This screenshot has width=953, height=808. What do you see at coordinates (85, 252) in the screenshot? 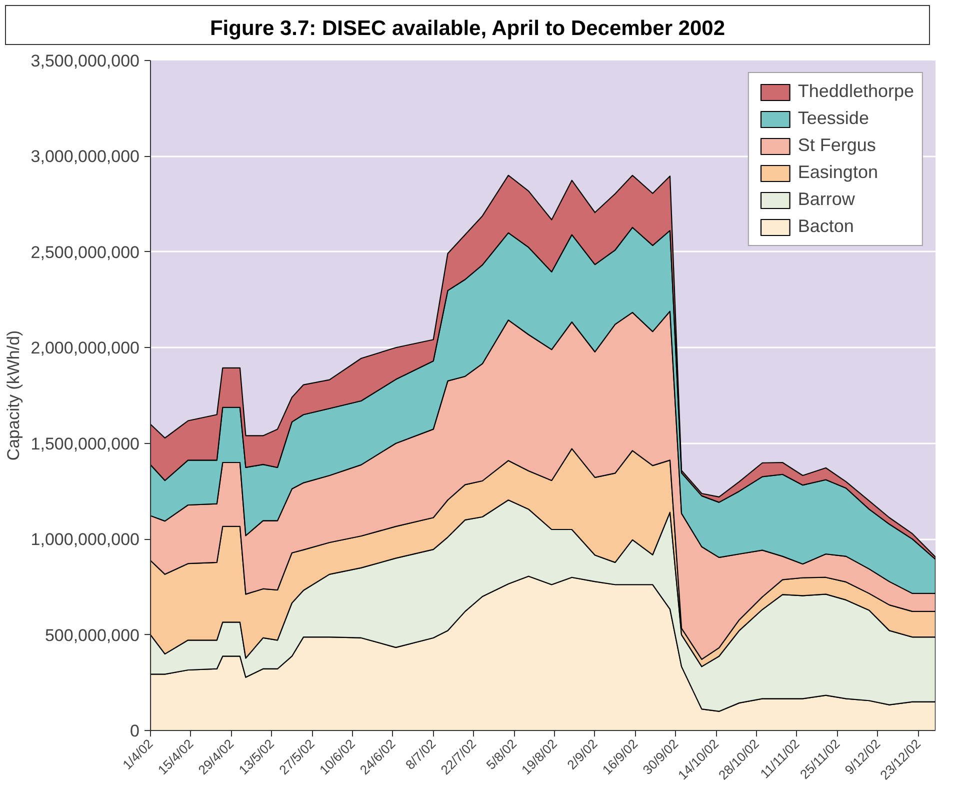
I see `y-tick-label: 2,500,000,000` at bounding box center [85, 252].